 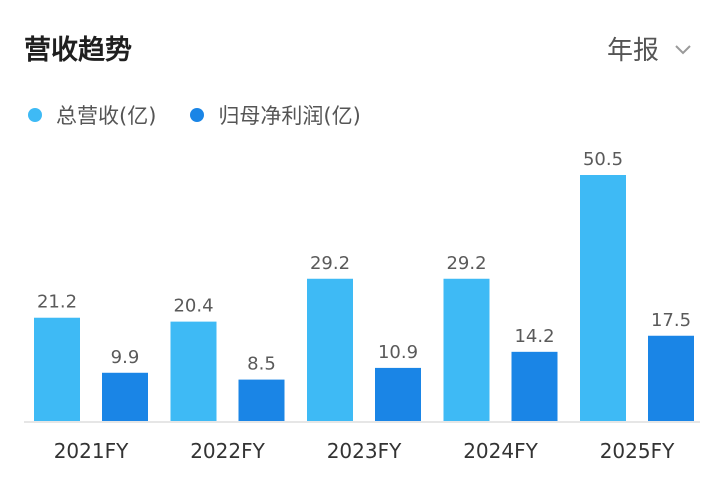 I want to click on bar-profit-2024FY, so click(x=534, y=386).